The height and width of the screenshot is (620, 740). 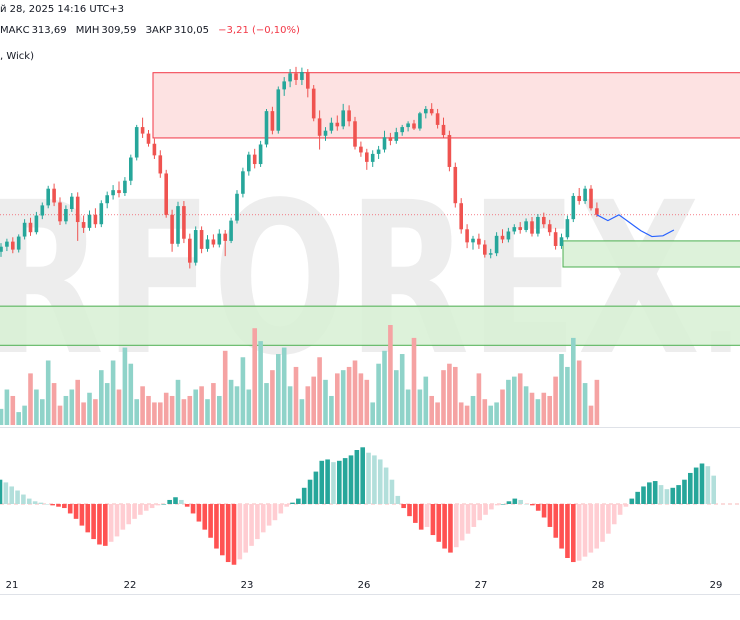 I want to click on indicator-legend: , Wick), so click(x=17, y=56).